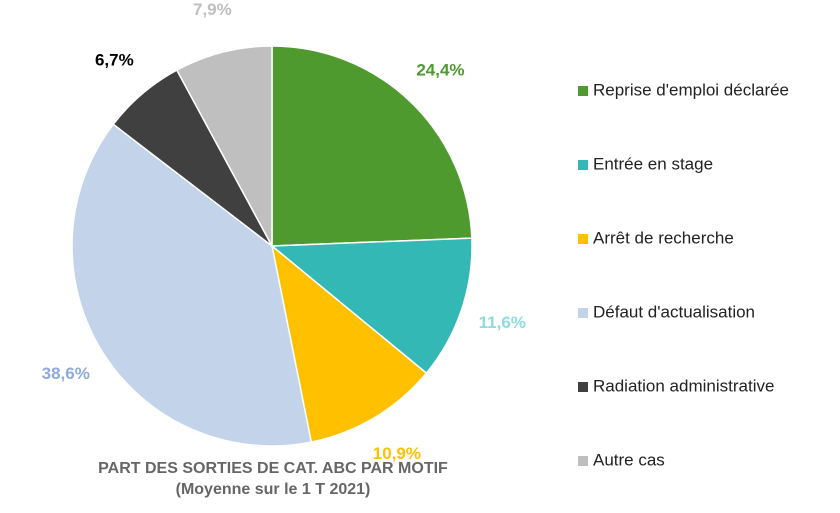  Describe the element at coordinates (440, 69) in the screenshot. I see `data-label: 24,4%` at that location.